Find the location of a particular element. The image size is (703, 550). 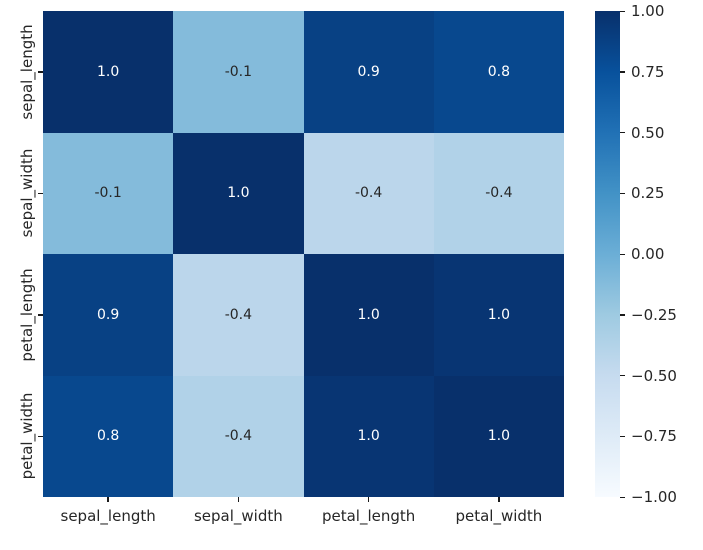

x-axis-label: petal_width is located at coordinates (499, 516).